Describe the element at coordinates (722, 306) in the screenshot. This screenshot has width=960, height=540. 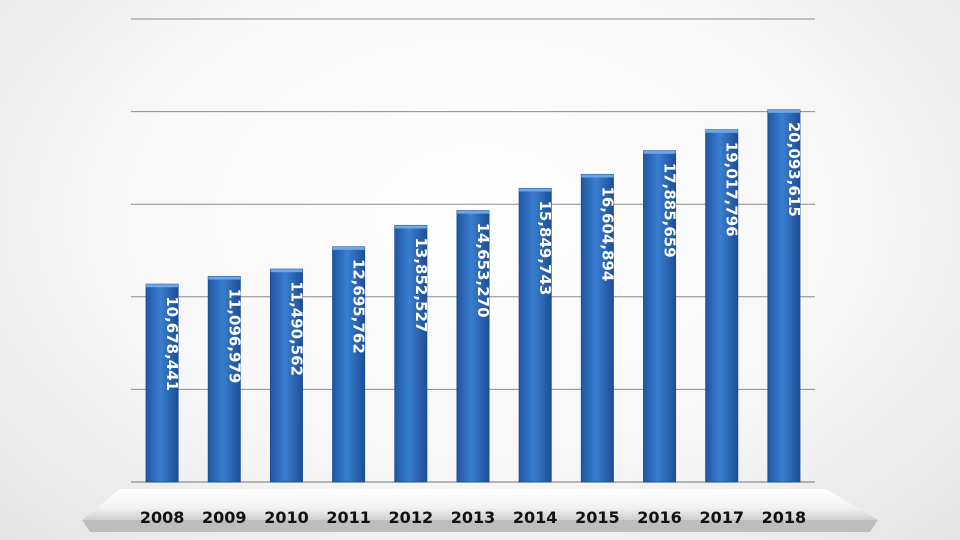
I see `bar-2017` at that location.